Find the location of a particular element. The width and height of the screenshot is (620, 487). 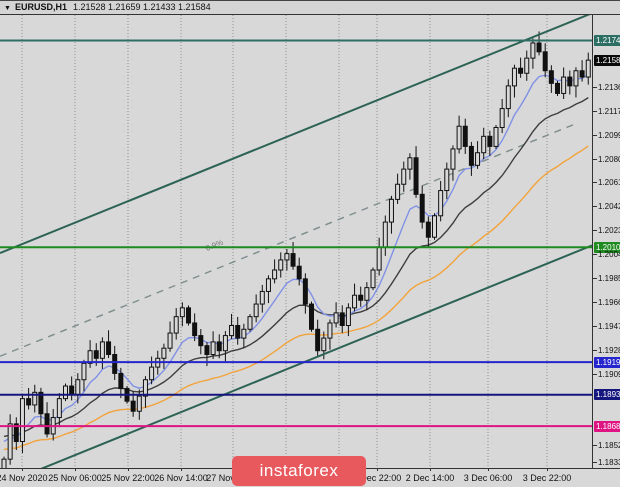

broker-watermark-text: instaforex is located at coordinates (299, 470).